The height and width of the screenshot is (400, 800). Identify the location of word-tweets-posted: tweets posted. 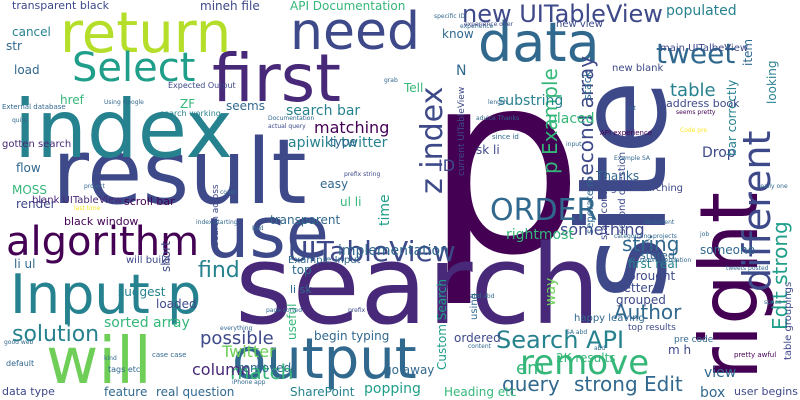
(747, 268).